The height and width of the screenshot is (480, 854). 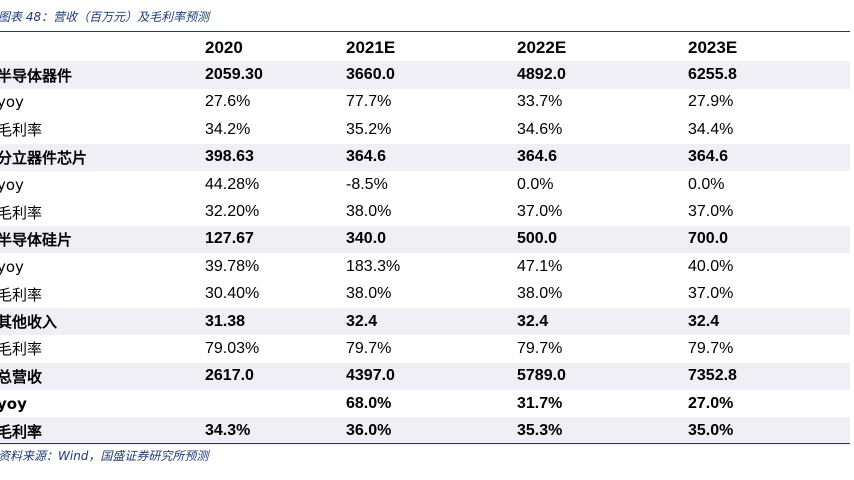 What do you see at coordinates (425, 47) in the screenshot?
I see `header-row: 2020 2021E 2022E 2023E` at bounding box center [425, 47].